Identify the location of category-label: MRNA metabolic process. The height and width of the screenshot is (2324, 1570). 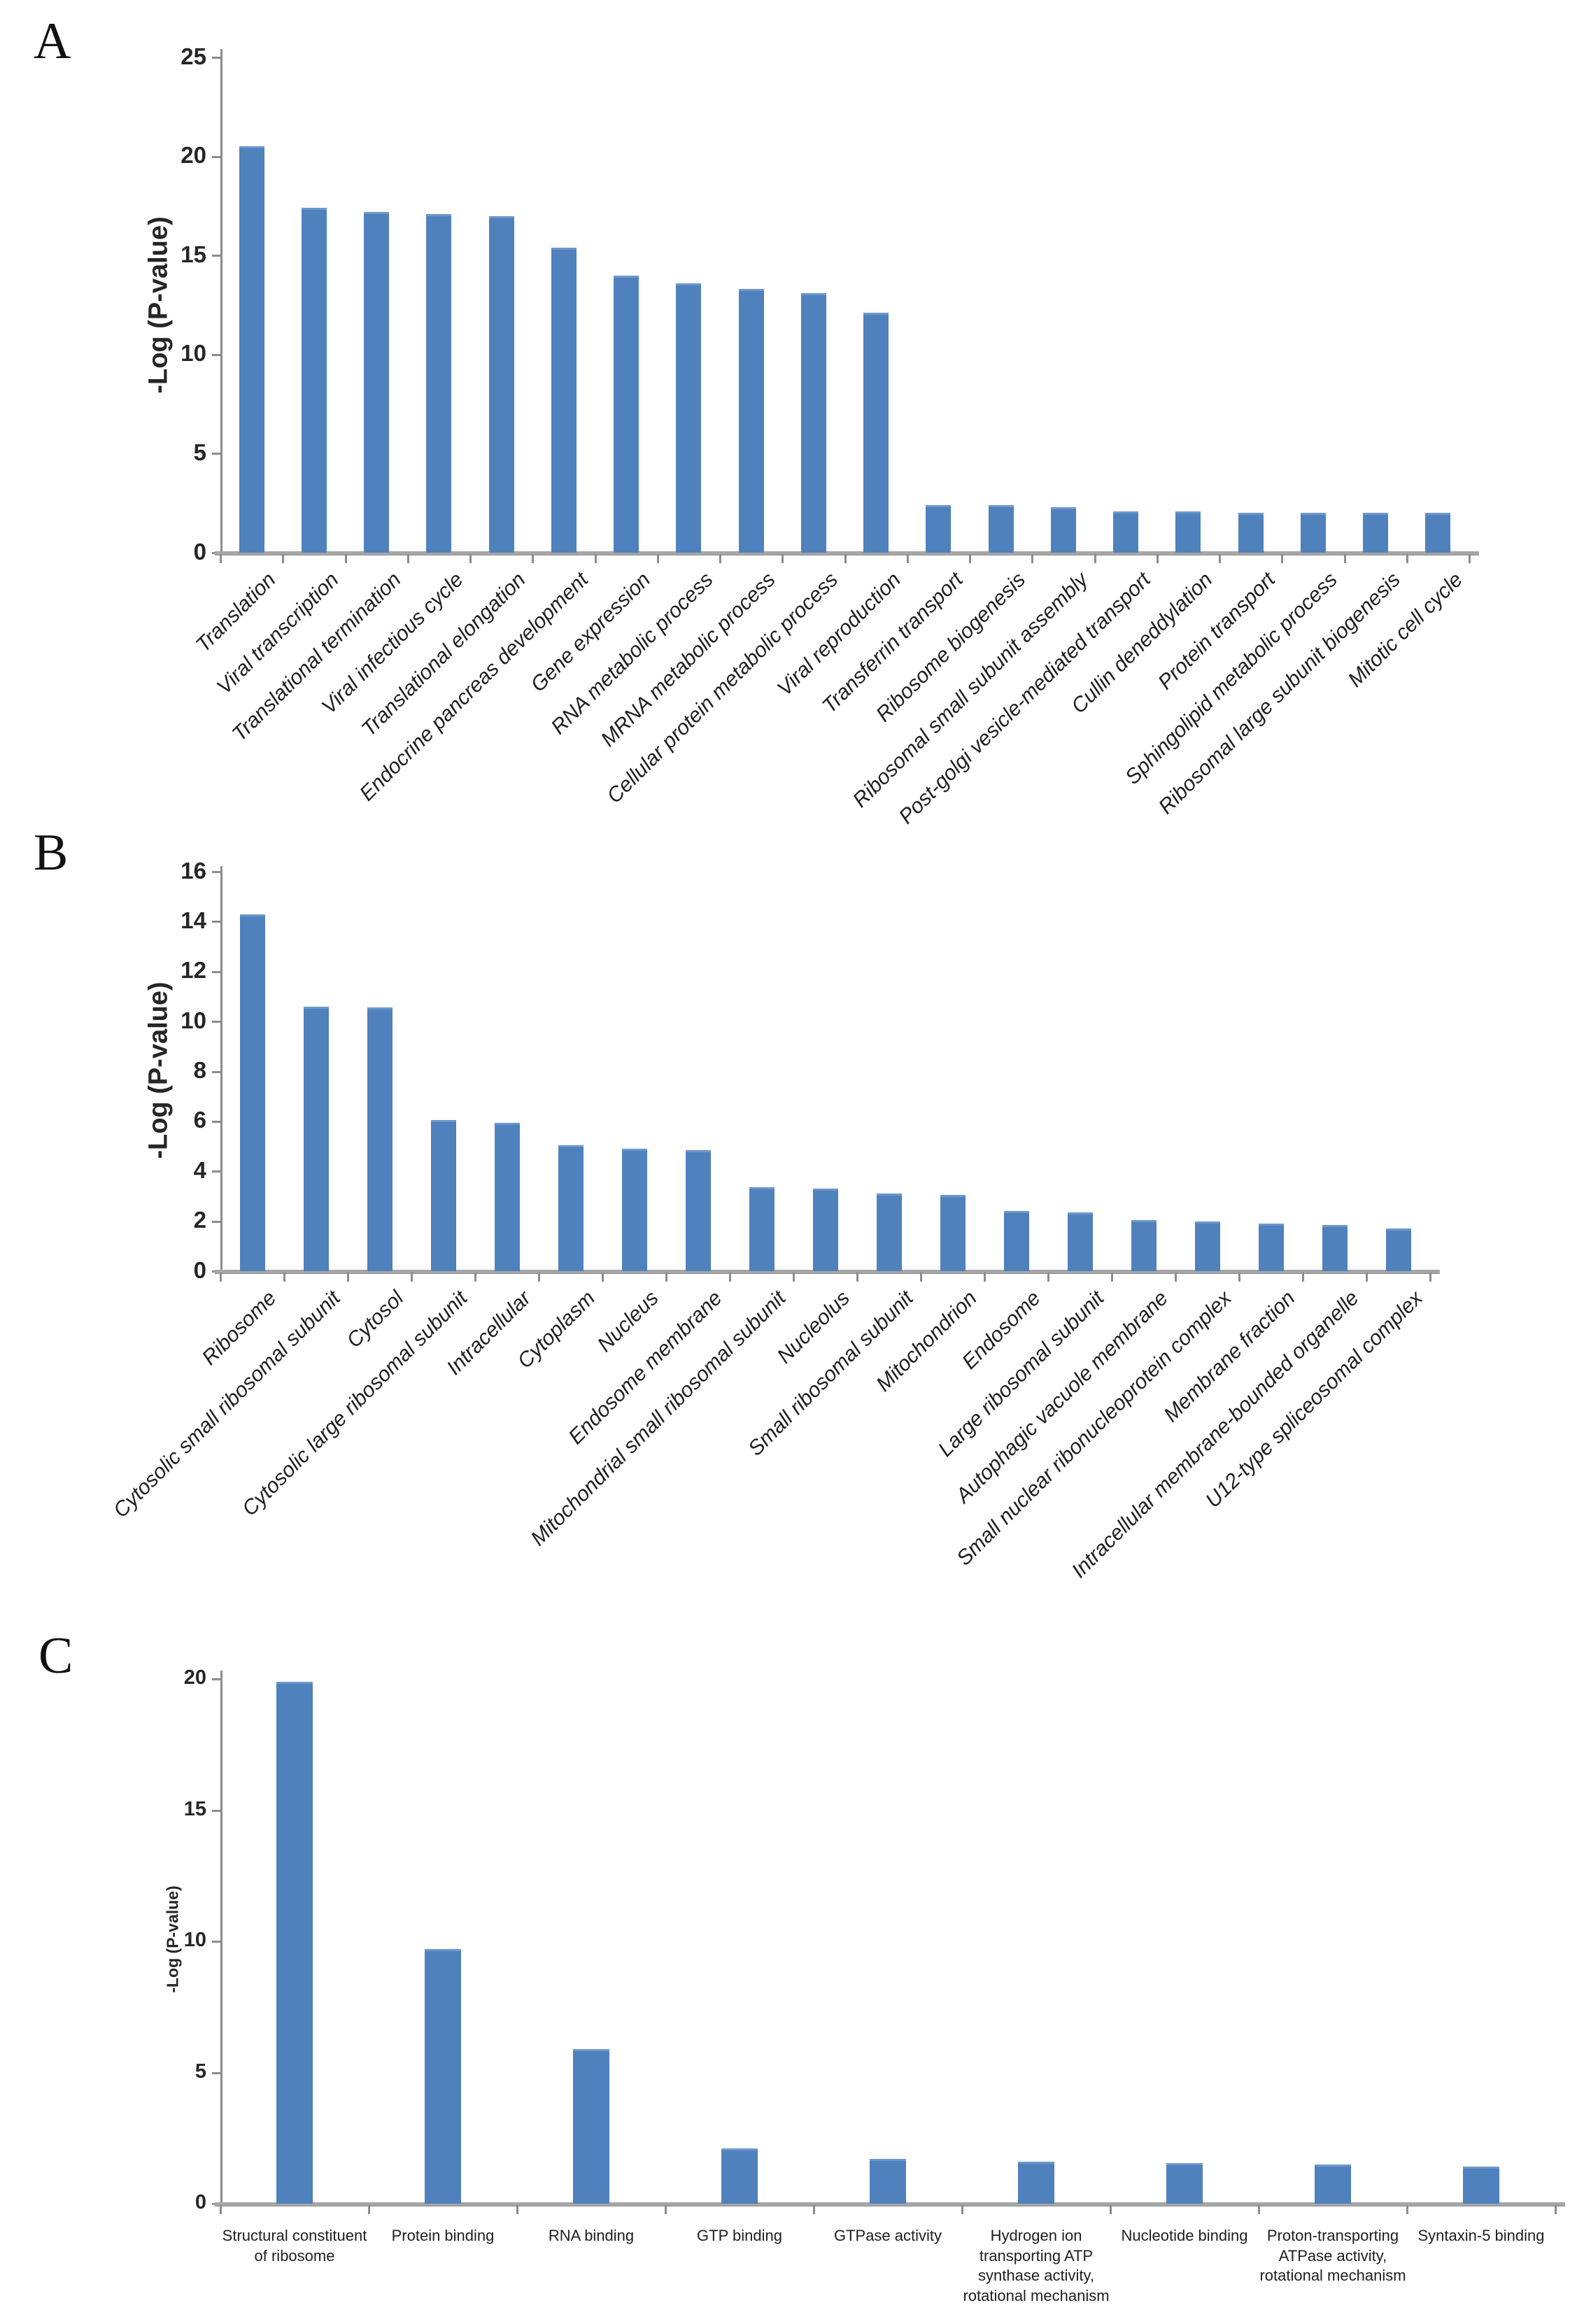
(688, 659).